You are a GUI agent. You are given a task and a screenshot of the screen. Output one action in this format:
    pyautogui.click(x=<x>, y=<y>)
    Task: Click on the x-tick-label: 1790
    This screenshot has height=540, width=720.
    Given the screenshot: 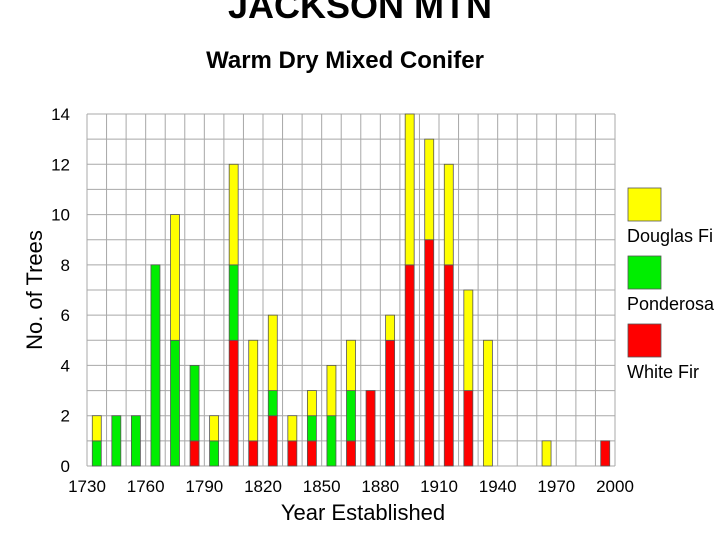 What is the action you would take?
    pyautogui.click(x=204, y=486)
    